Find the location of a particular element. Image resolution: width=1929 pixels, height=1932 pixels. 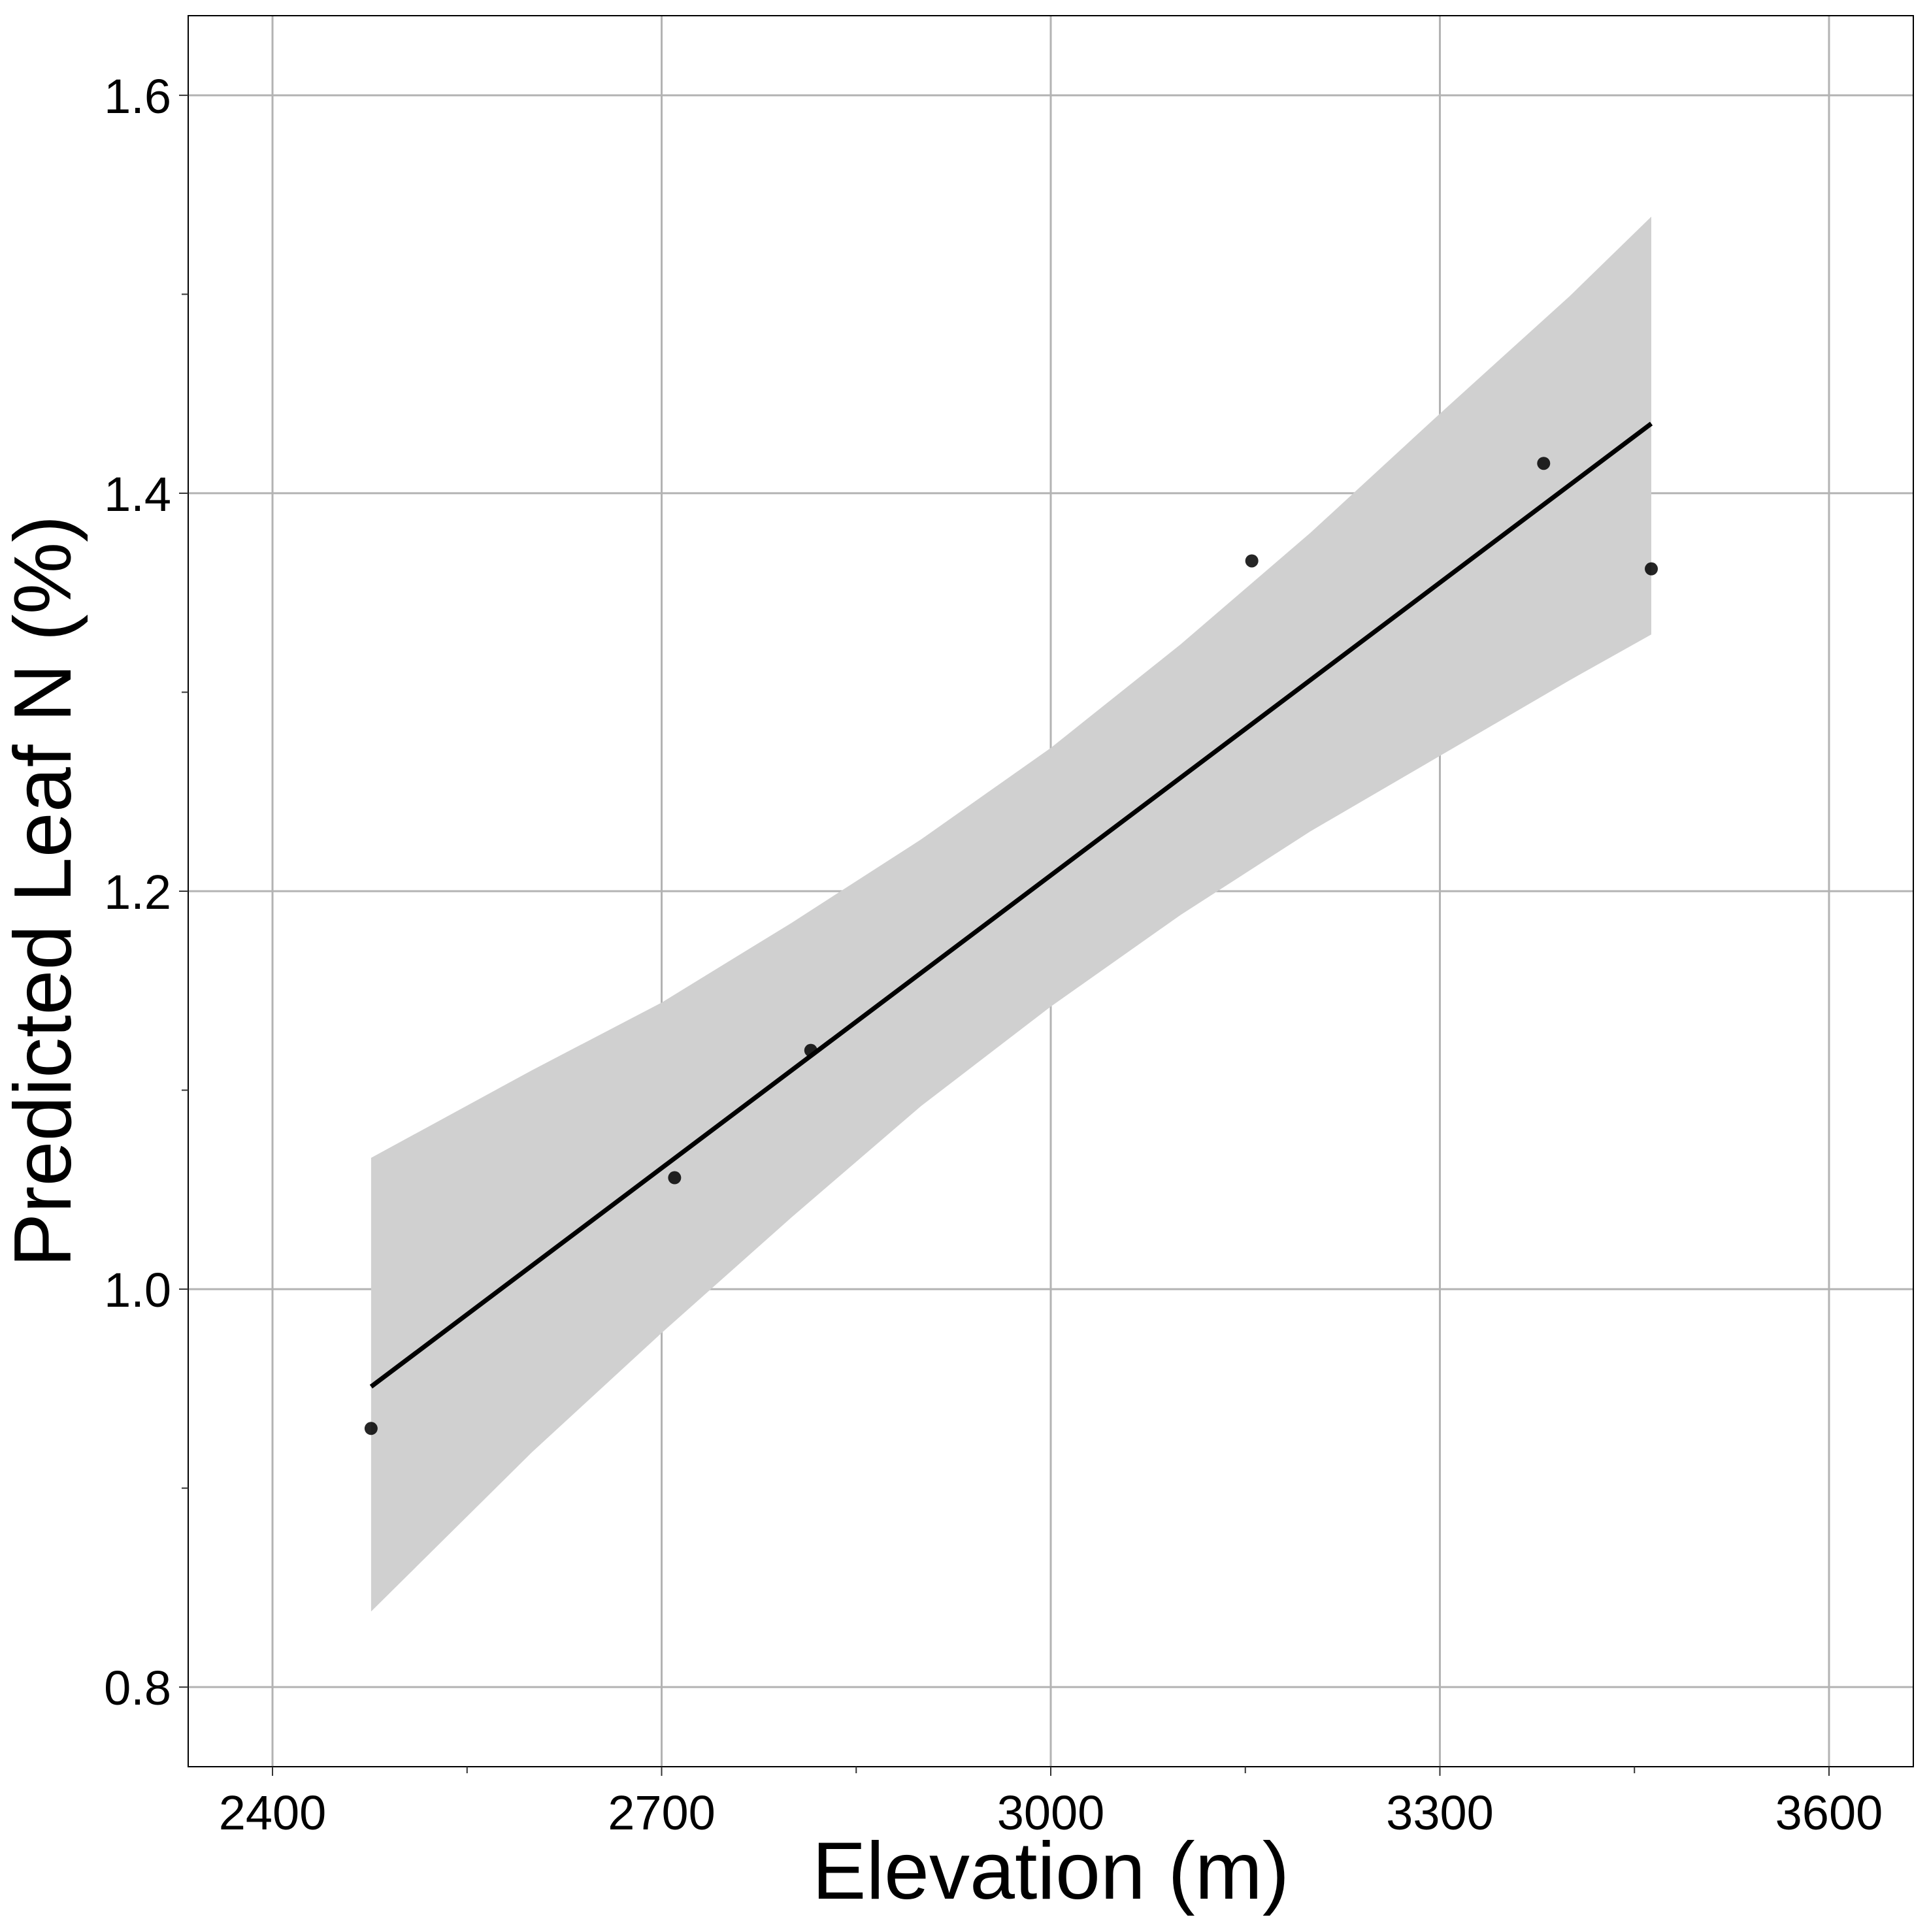

y-axis-title: Predicted Leaf N (%) is located at coordinates (44, 892).